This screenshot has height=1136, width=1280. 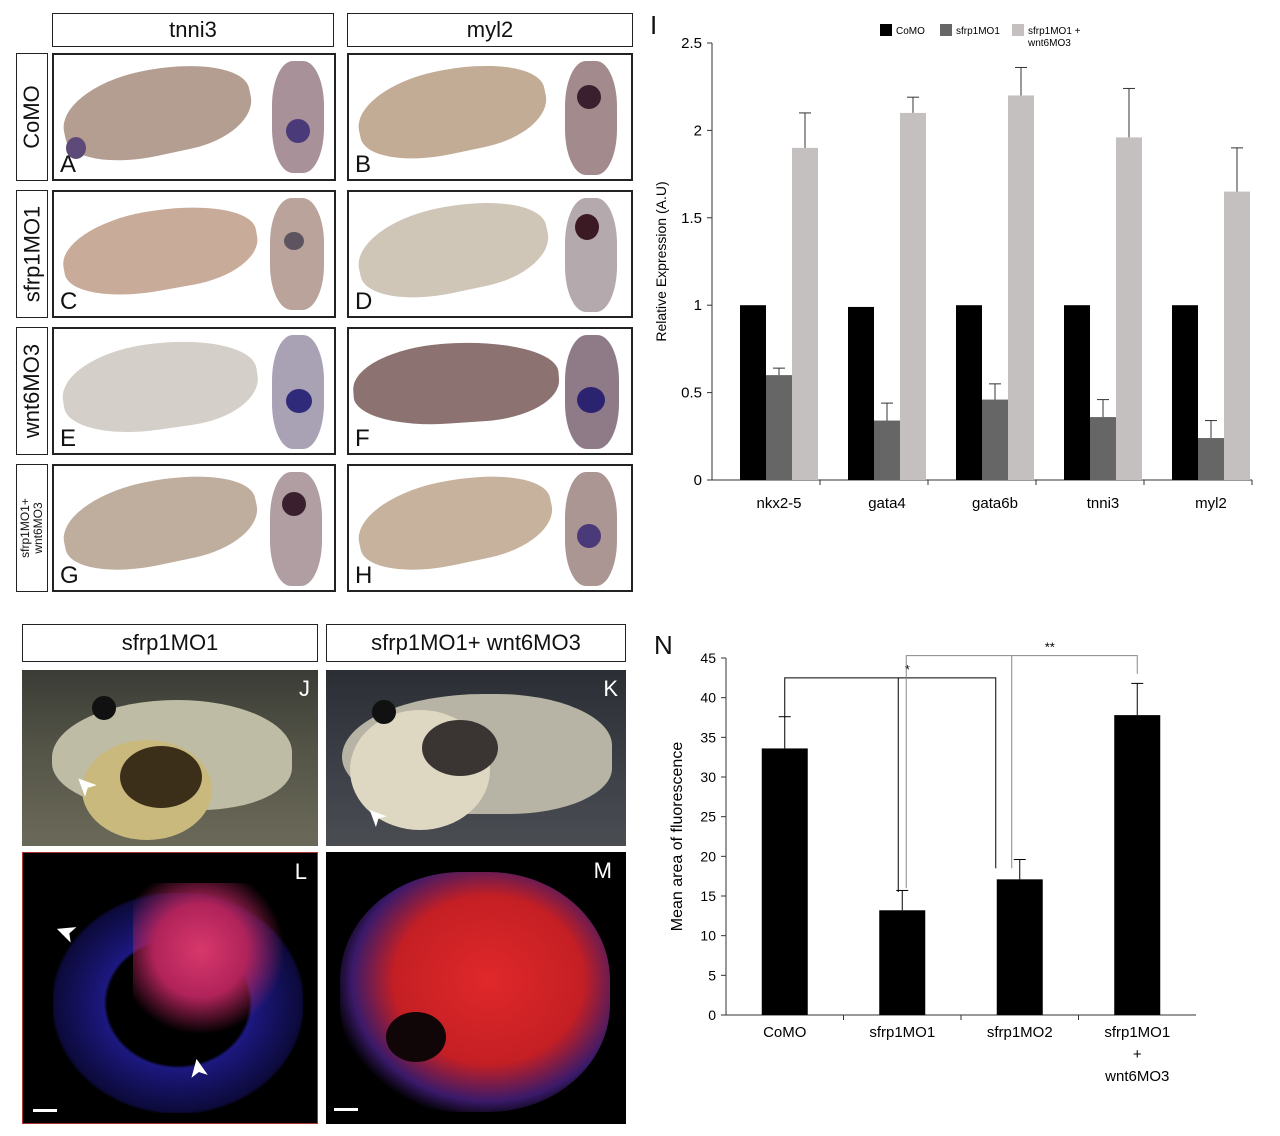 I want to click on y-axis-label: Relative Expression (A.U), so click(x=661, y=261).